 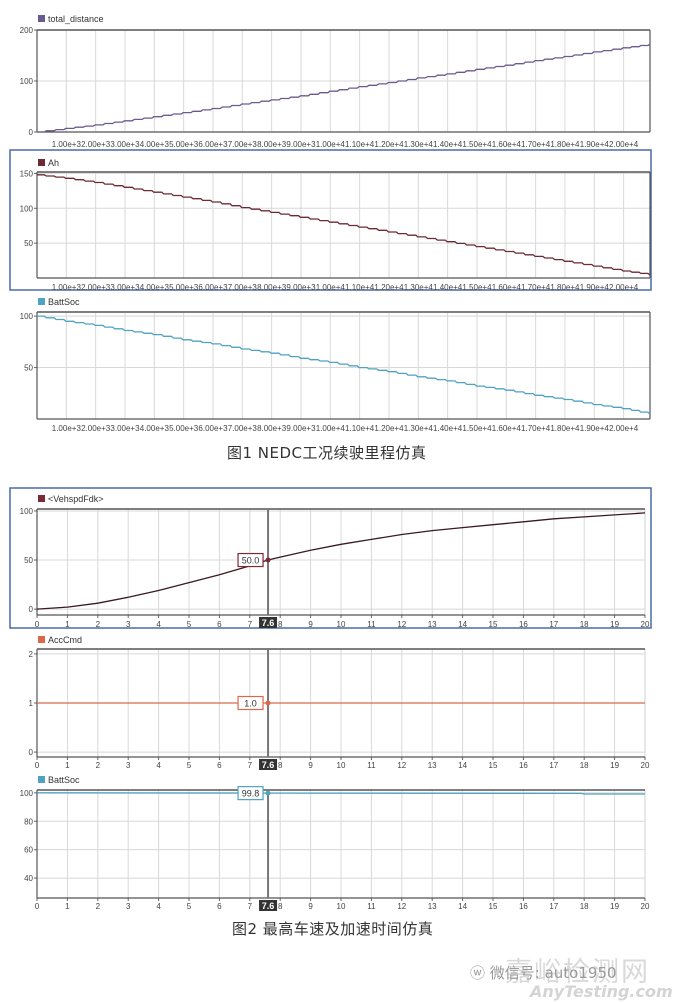 I want to click on legend-label: BattSoc, so click(x=64, y=302).